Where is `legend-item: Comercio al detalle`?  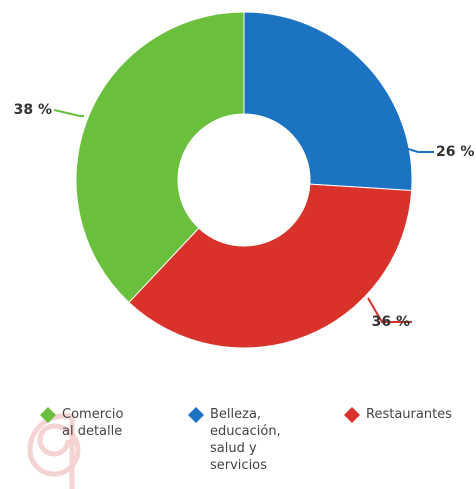 legend-item: Comercio al detalle is located at coordinates (95, 446).